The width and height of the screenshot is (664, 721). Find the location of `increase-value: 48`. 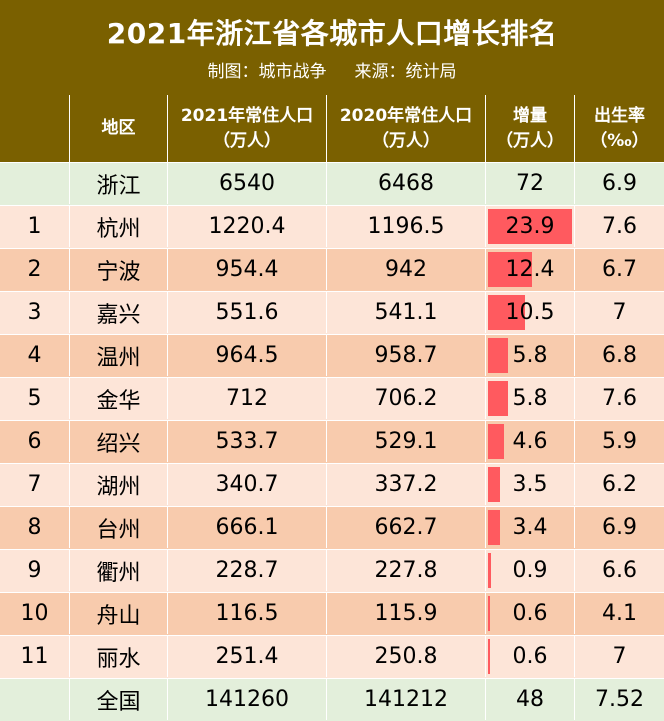

increase-value: 48 is located at coordinates (530, 699).